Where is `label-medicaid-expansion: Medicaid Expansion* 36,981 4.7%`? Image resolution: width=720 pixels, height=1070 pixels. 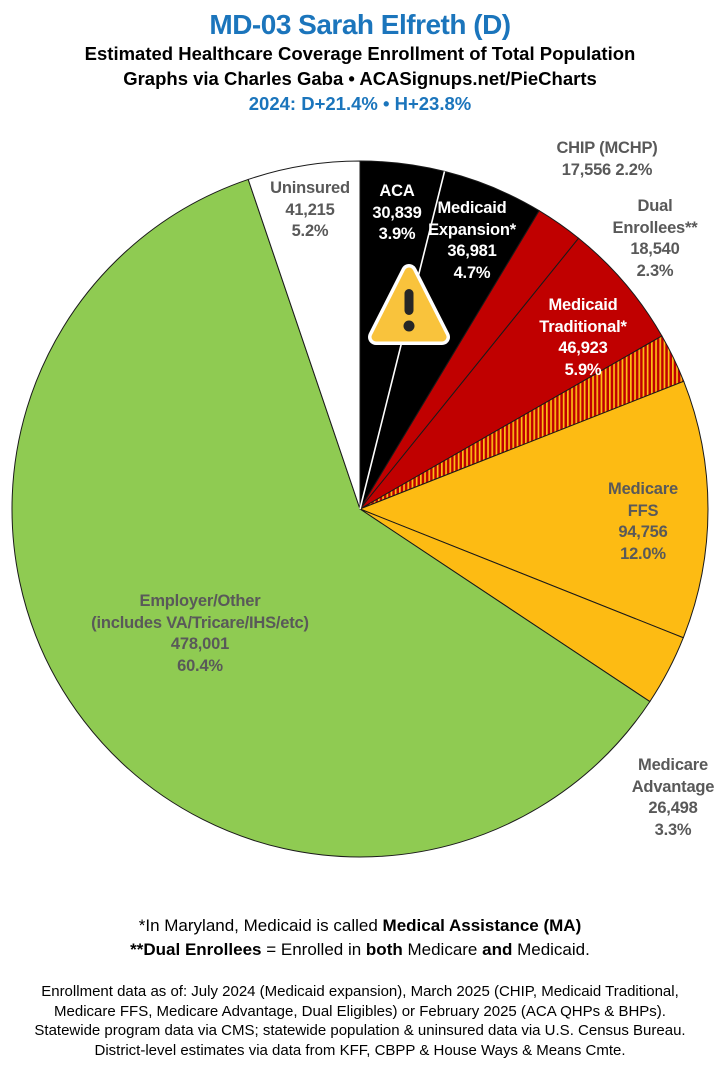 label-medicaid-expansion: Medicaid Expansion* 36,981 4.7% is located at coordinates (472, 240).